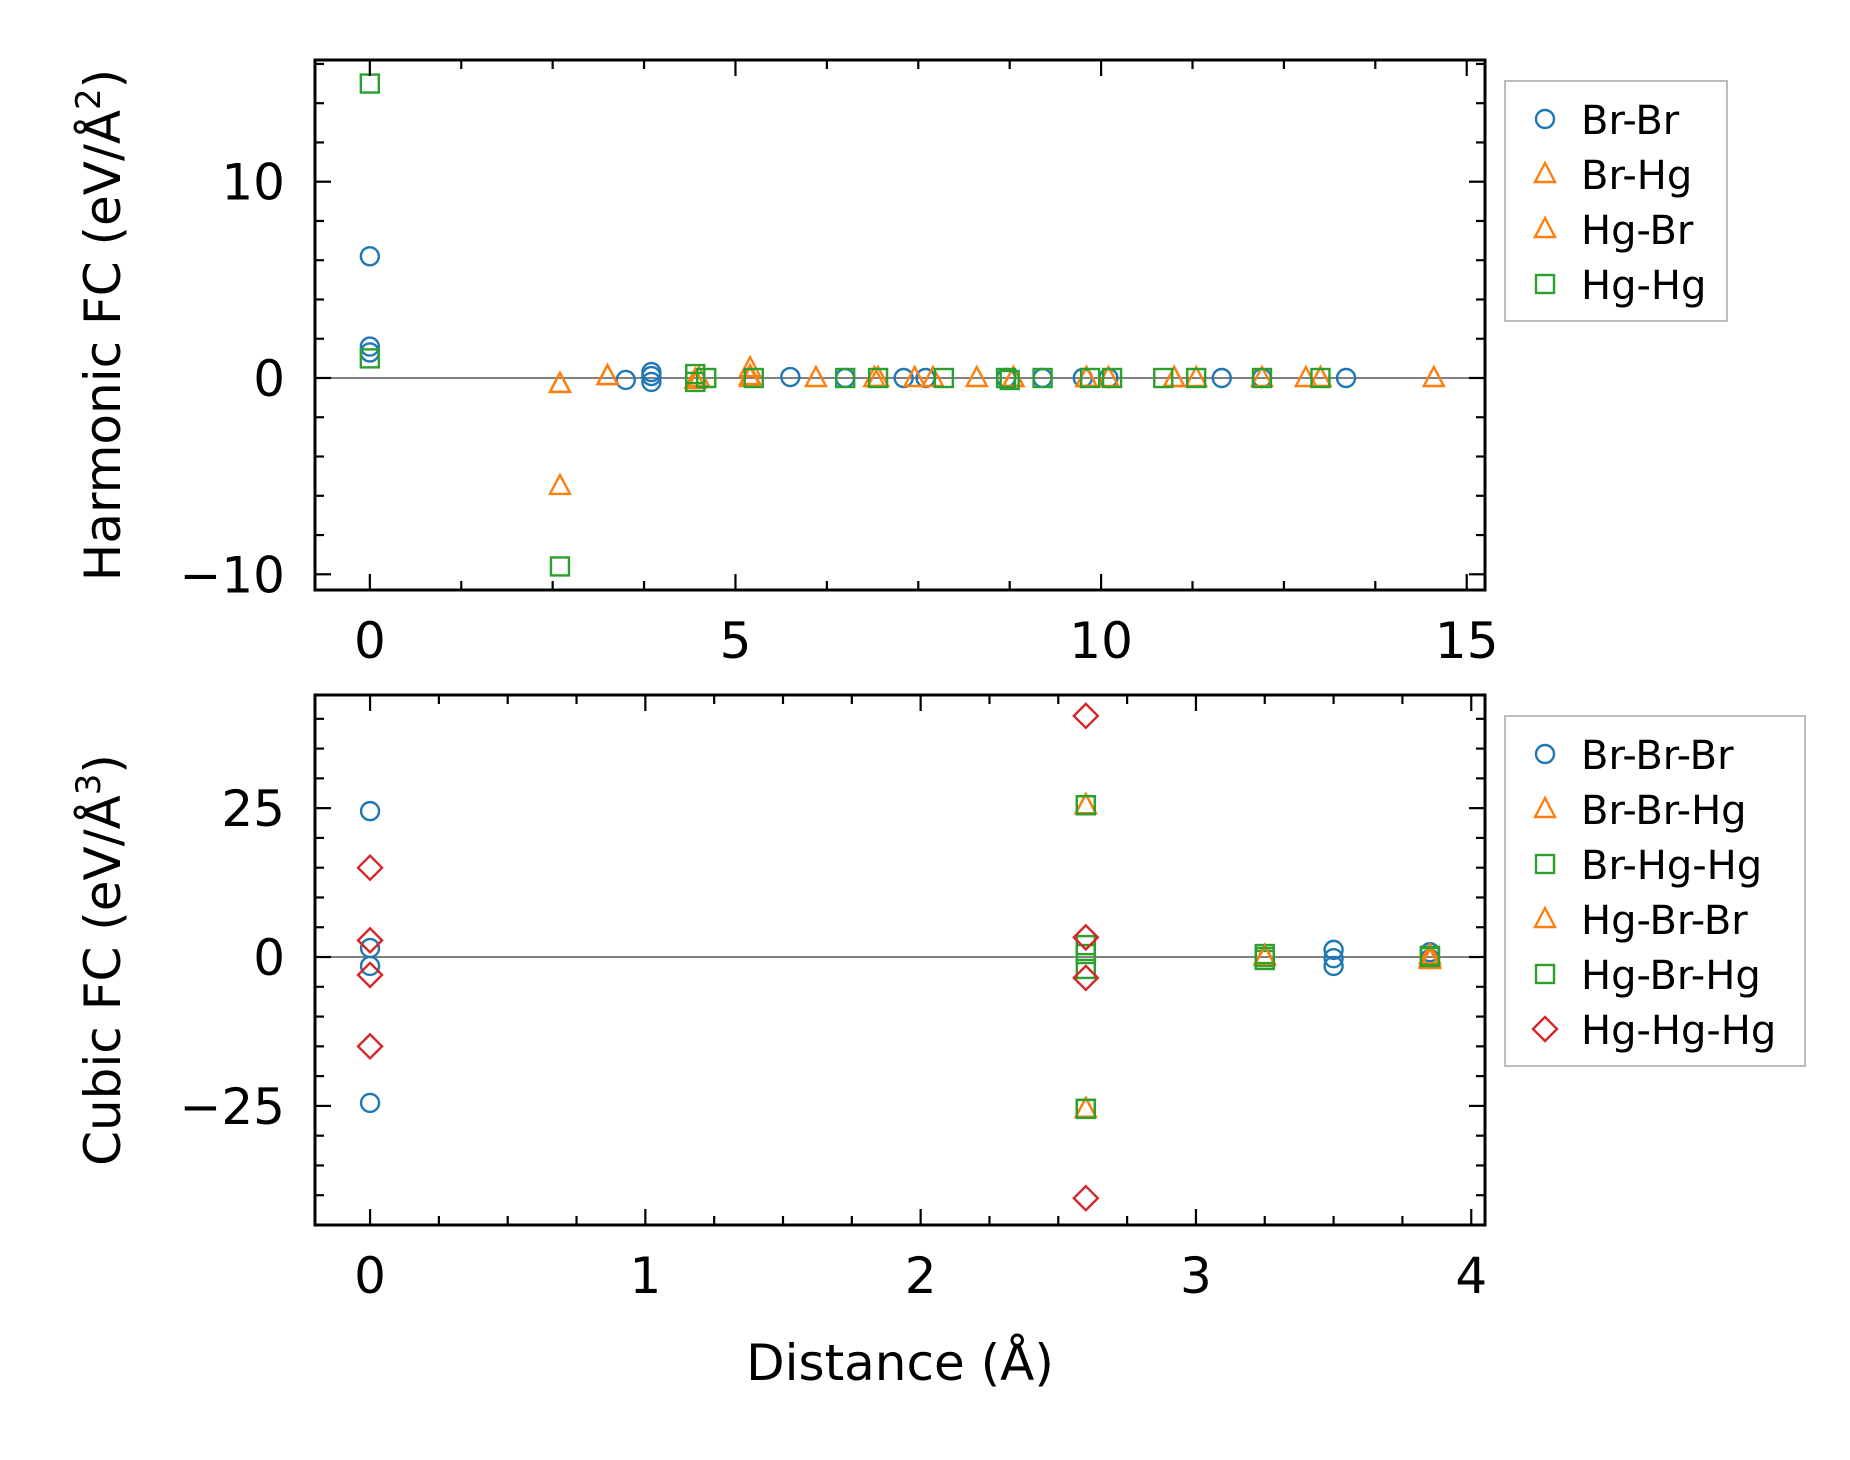 The width and height of the screenshot is (1850, 1460). What do you see at coordinates (1471, 1276) in the screenshot?
I see `x-tick-label: 4` at bounding box center [1471, 1276].